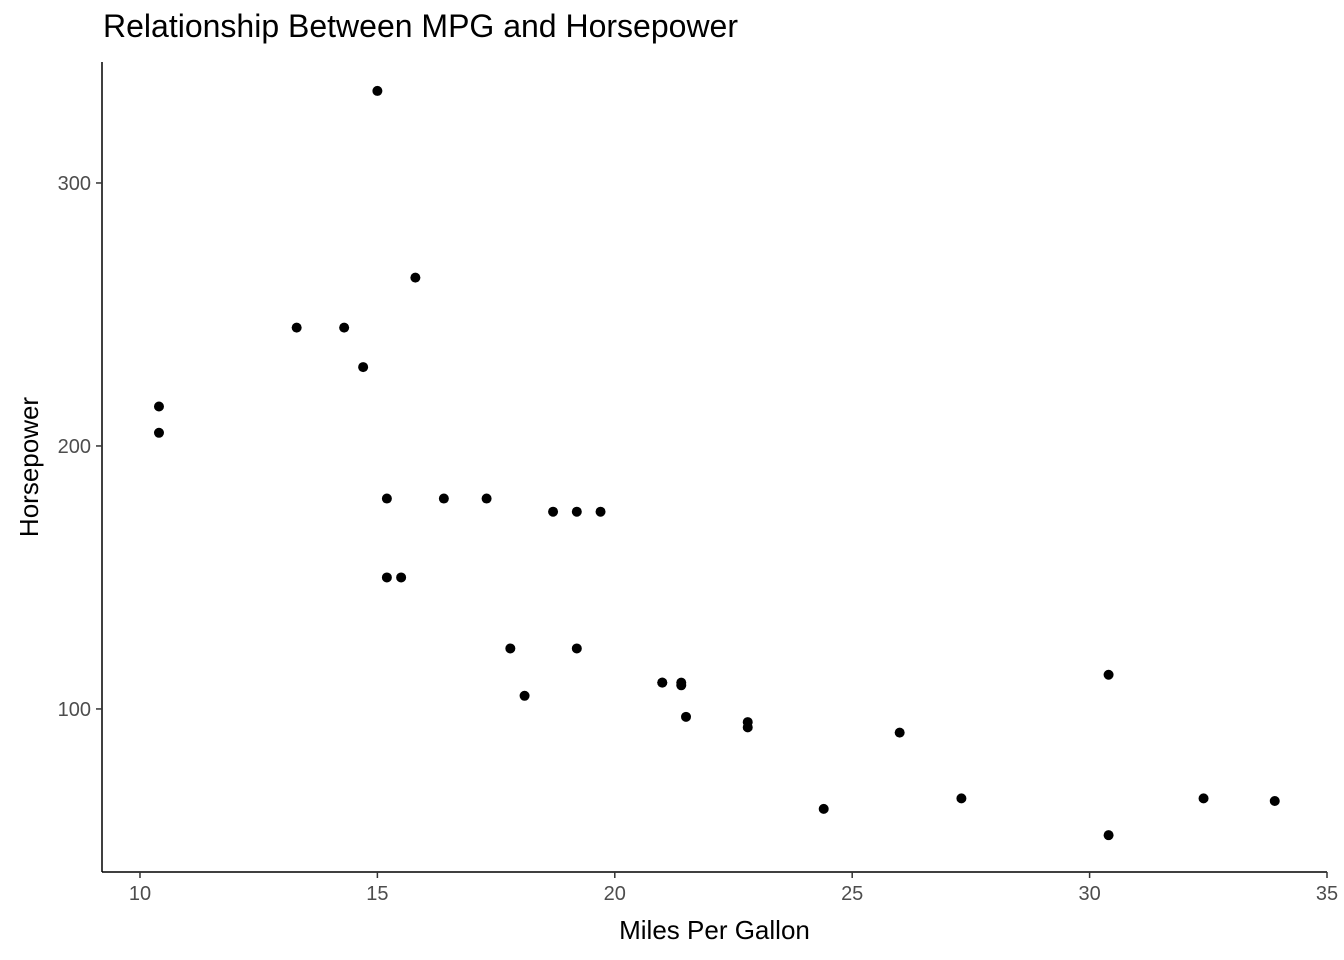 This screenshot has width=1344, height=960. Describe the element at coordinates (140, 894) in the screenshot. I see `x-tick-label: 10` at that location.